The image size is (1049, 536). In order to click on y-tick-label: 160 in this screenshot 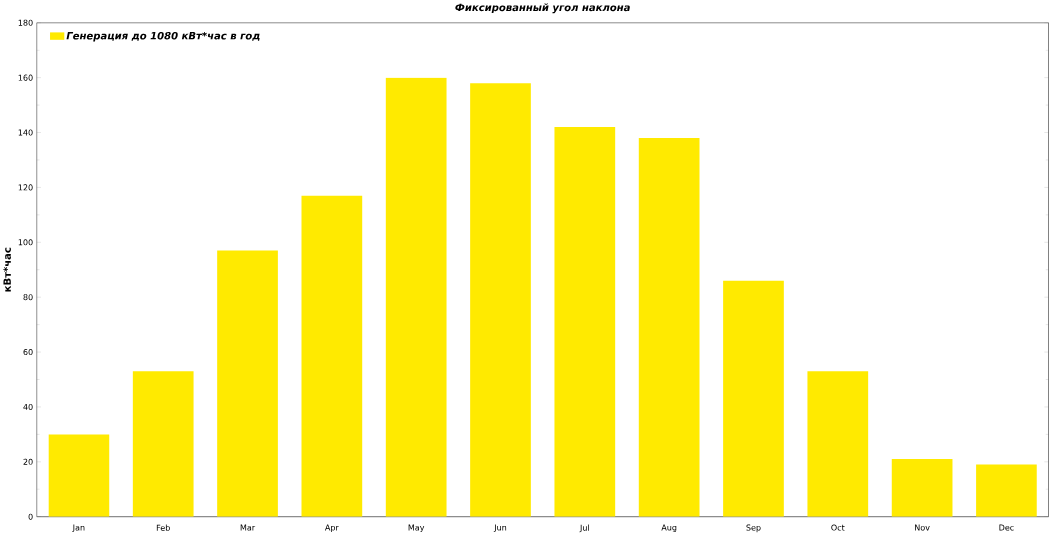, I will do `click(25, 77)`.